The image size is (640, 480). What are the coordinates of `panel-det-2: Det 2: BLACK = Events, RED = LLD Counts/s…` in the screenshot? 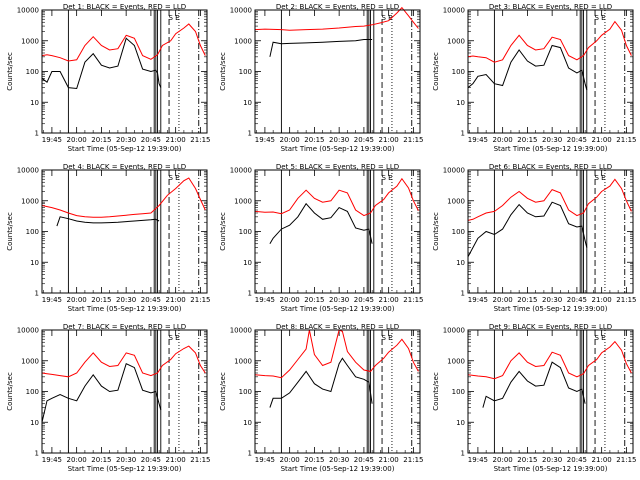 It's located at (321, 78).